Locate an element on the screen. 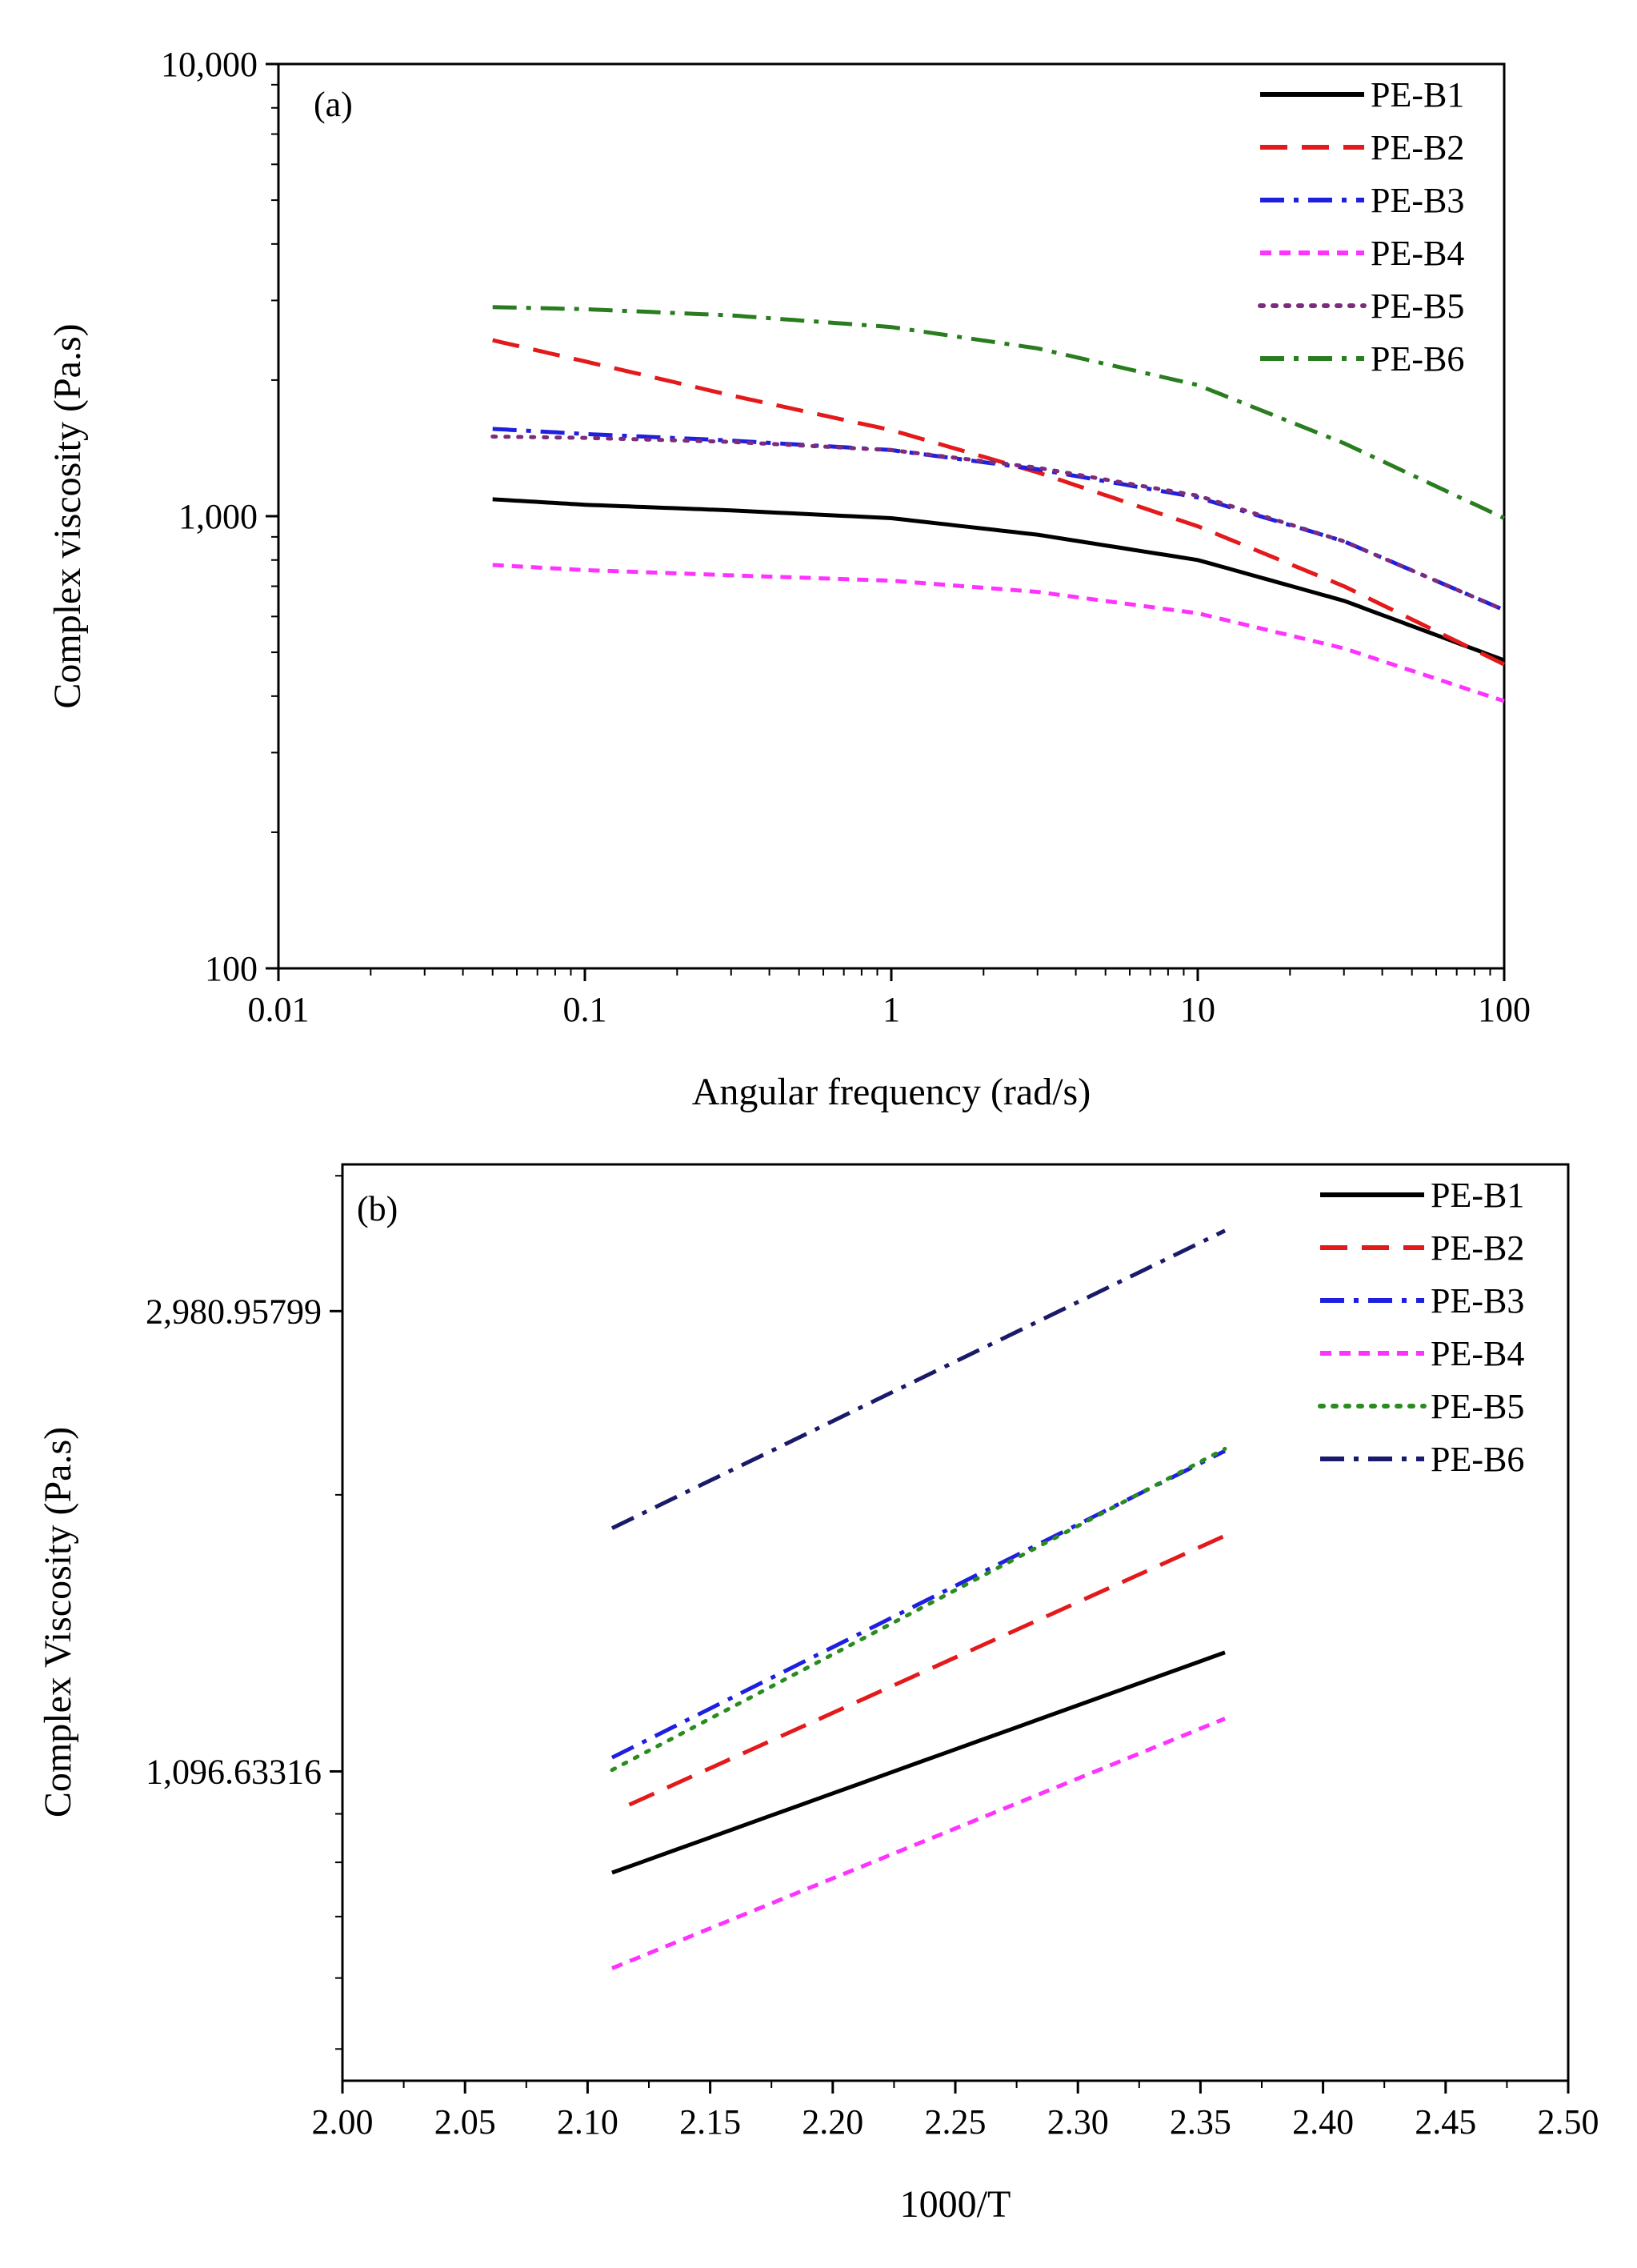  panel-a-label: (a) is located at coordinates (333, 104).